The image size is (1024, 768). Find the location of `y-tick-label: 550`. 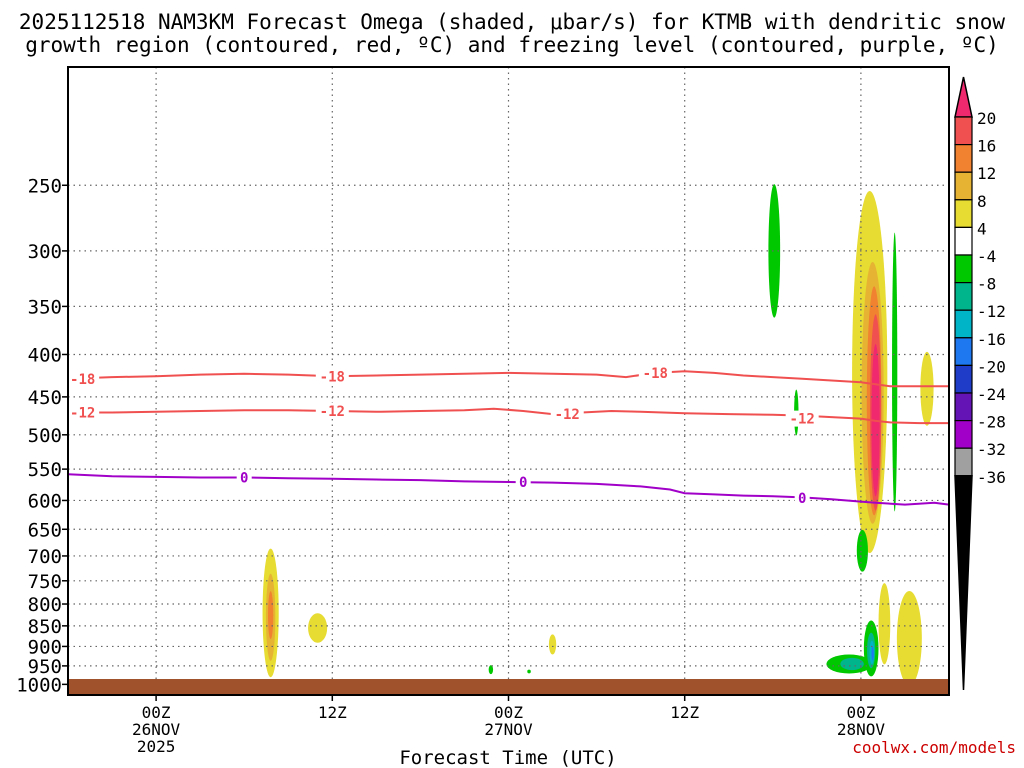

y-tick-label: 550 is located at coordinates (45, 470).